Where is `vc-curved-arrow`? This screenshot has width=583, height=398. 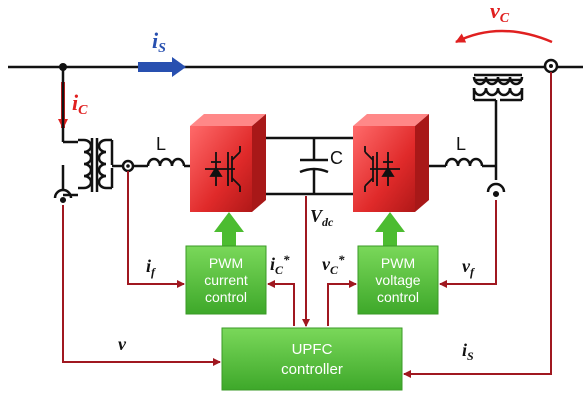
vc-curved-arrow is located at coordinates (504, 36).